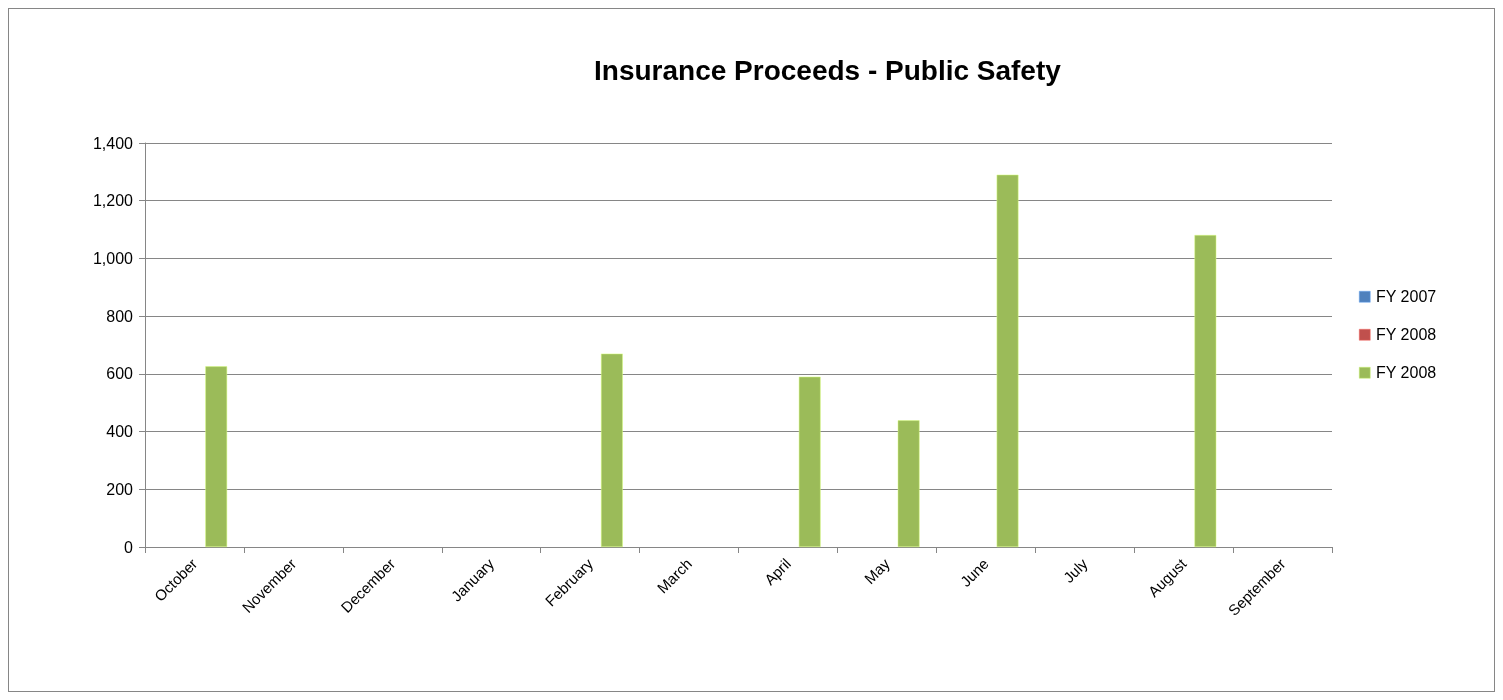 This screenshot has height=700, width=1503. What do you see at coordinates (828, 70) in the screenshot?
I see `chart-title: Insurance Proceeds - Public Safety` at bounding box center [828, 70].